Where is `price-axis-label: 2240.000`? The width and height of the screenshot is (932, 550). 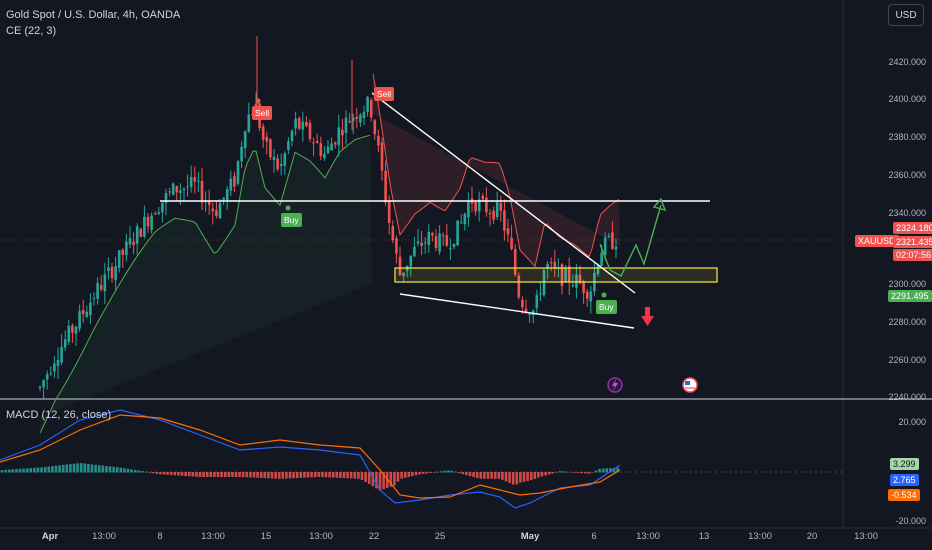
price-axis-label: 2240.000 is located at coordinates (907, 397).